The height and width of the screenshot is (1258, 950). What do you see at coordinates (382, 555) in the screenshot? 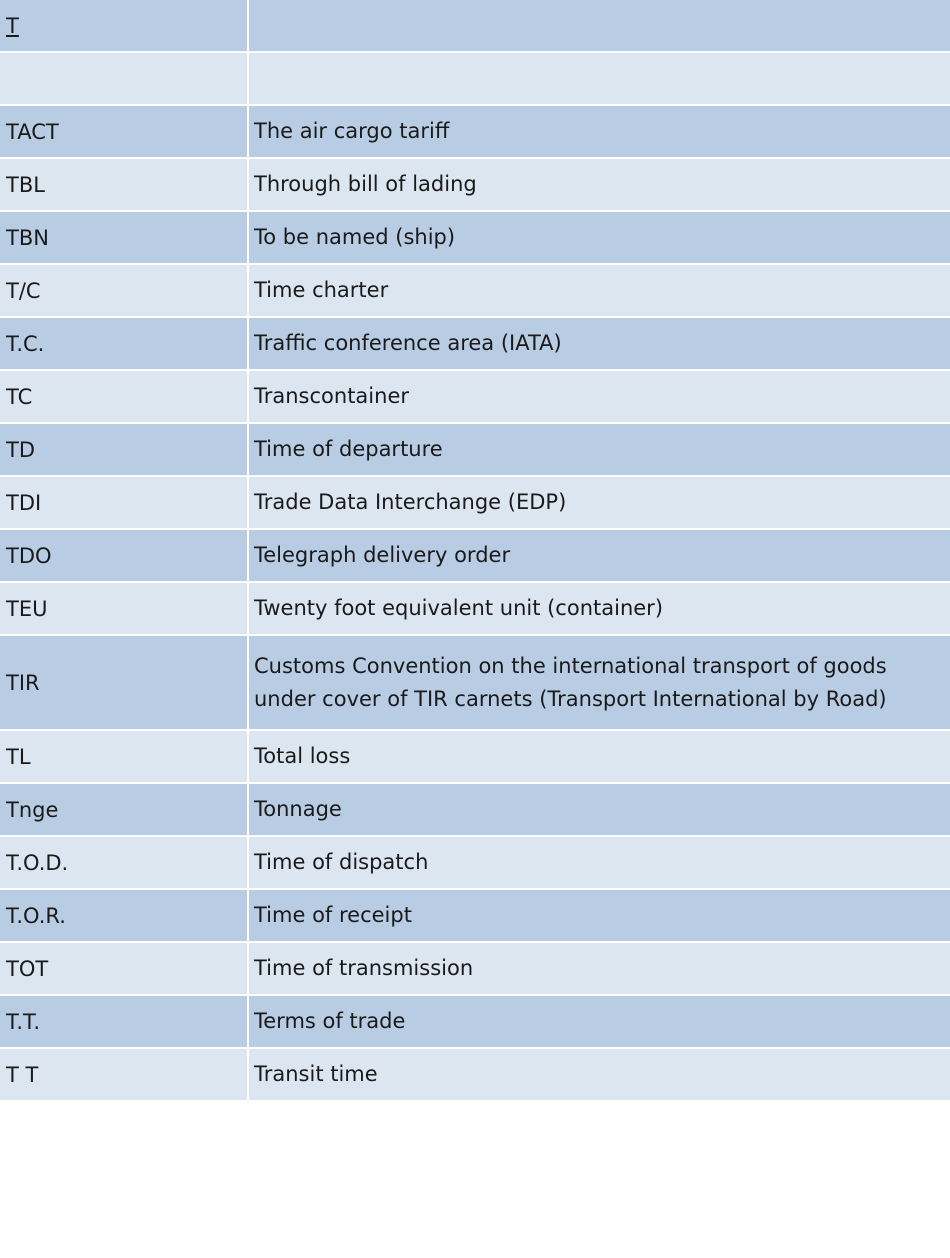
I see `meaning-cell: Telegraph delivery order` at bounding box center [382, 555].